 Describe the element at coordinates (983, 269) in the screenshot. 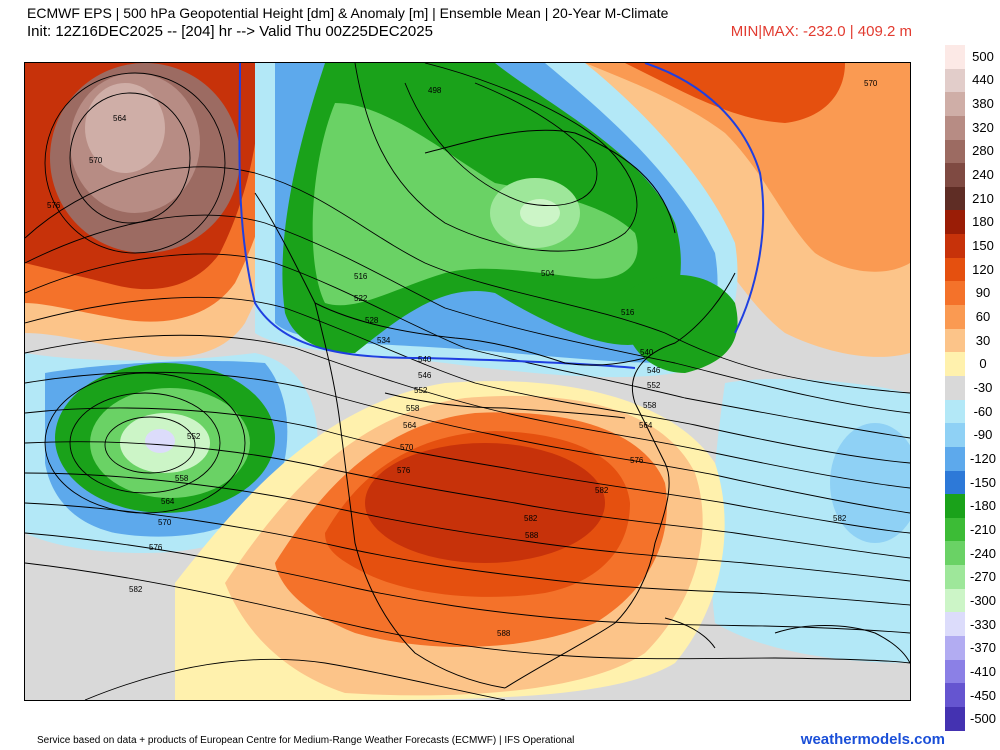

I see `colorbar-label: 120` at that location.